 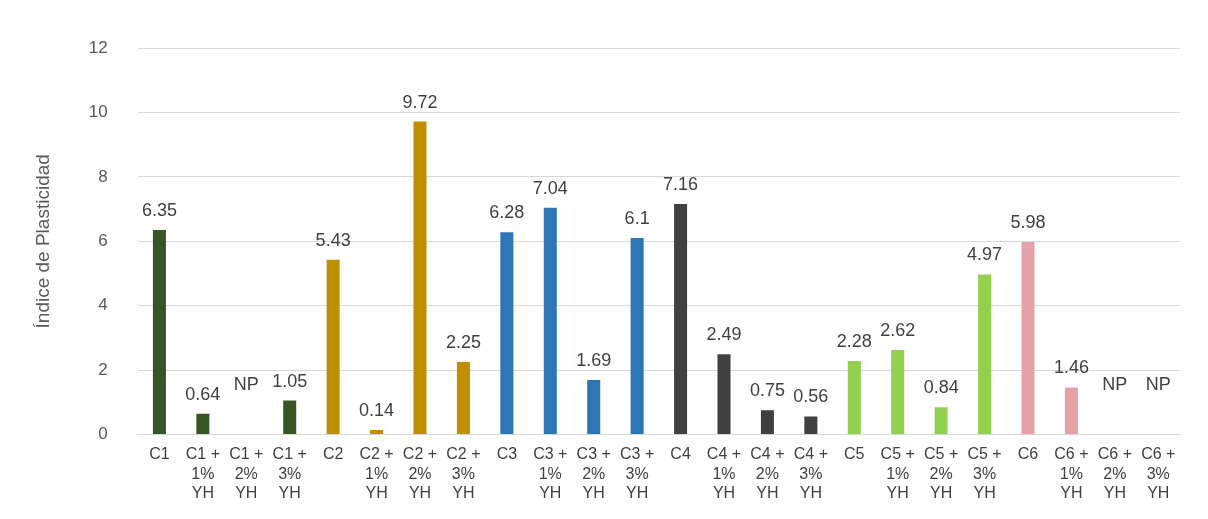 I want to click on x-tick-label: C5, so click(x=854, y=454).